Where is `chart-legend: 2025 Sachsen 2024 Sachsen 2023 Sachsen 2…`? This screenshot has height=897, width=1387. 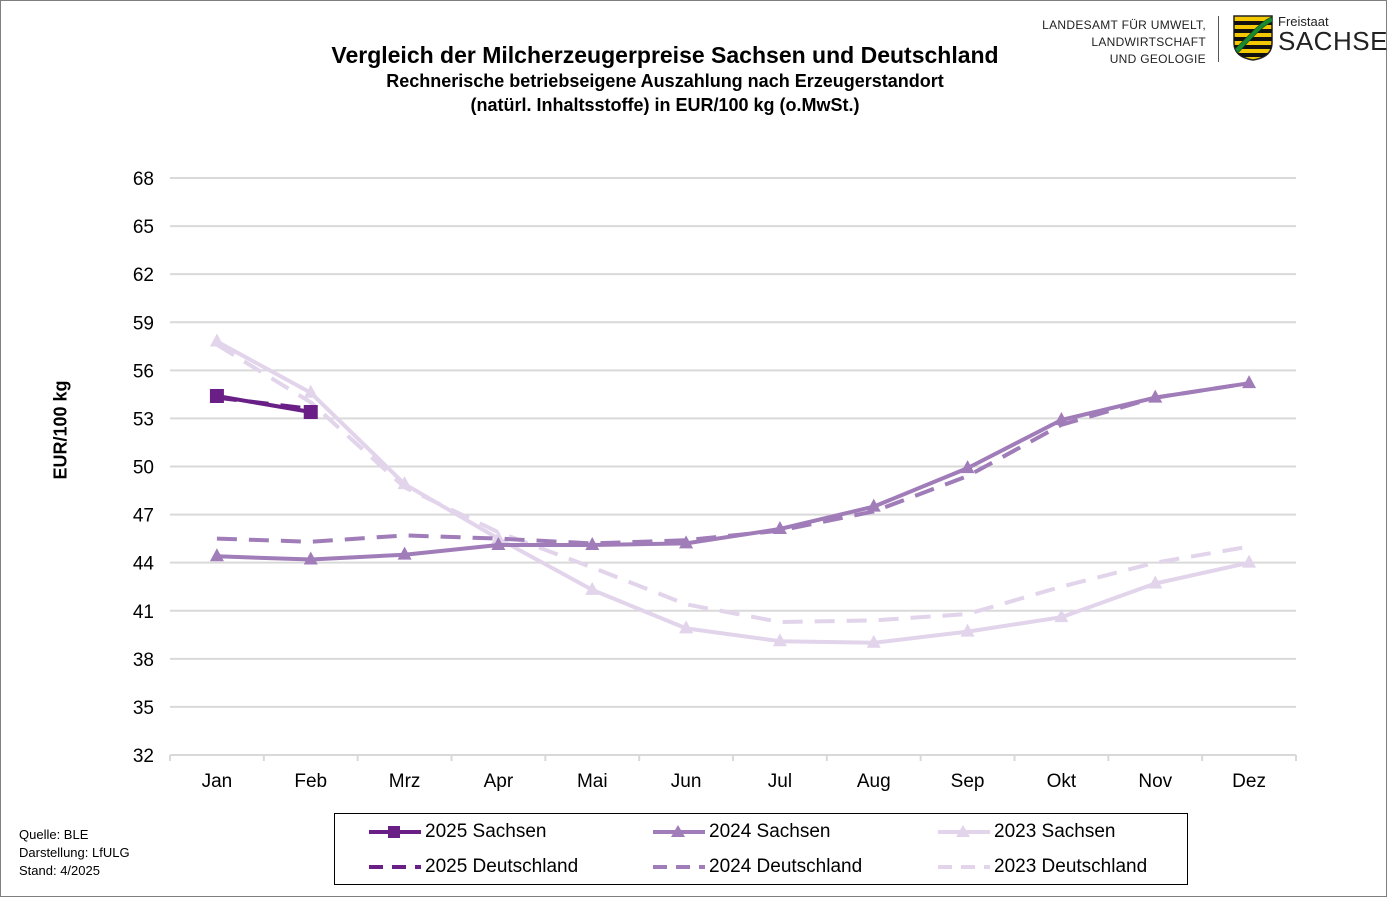
chart-legend: 2025 Sachsen 2024 Sachsen 2023 Sachsen 2… is located at coordinates (761, 849).